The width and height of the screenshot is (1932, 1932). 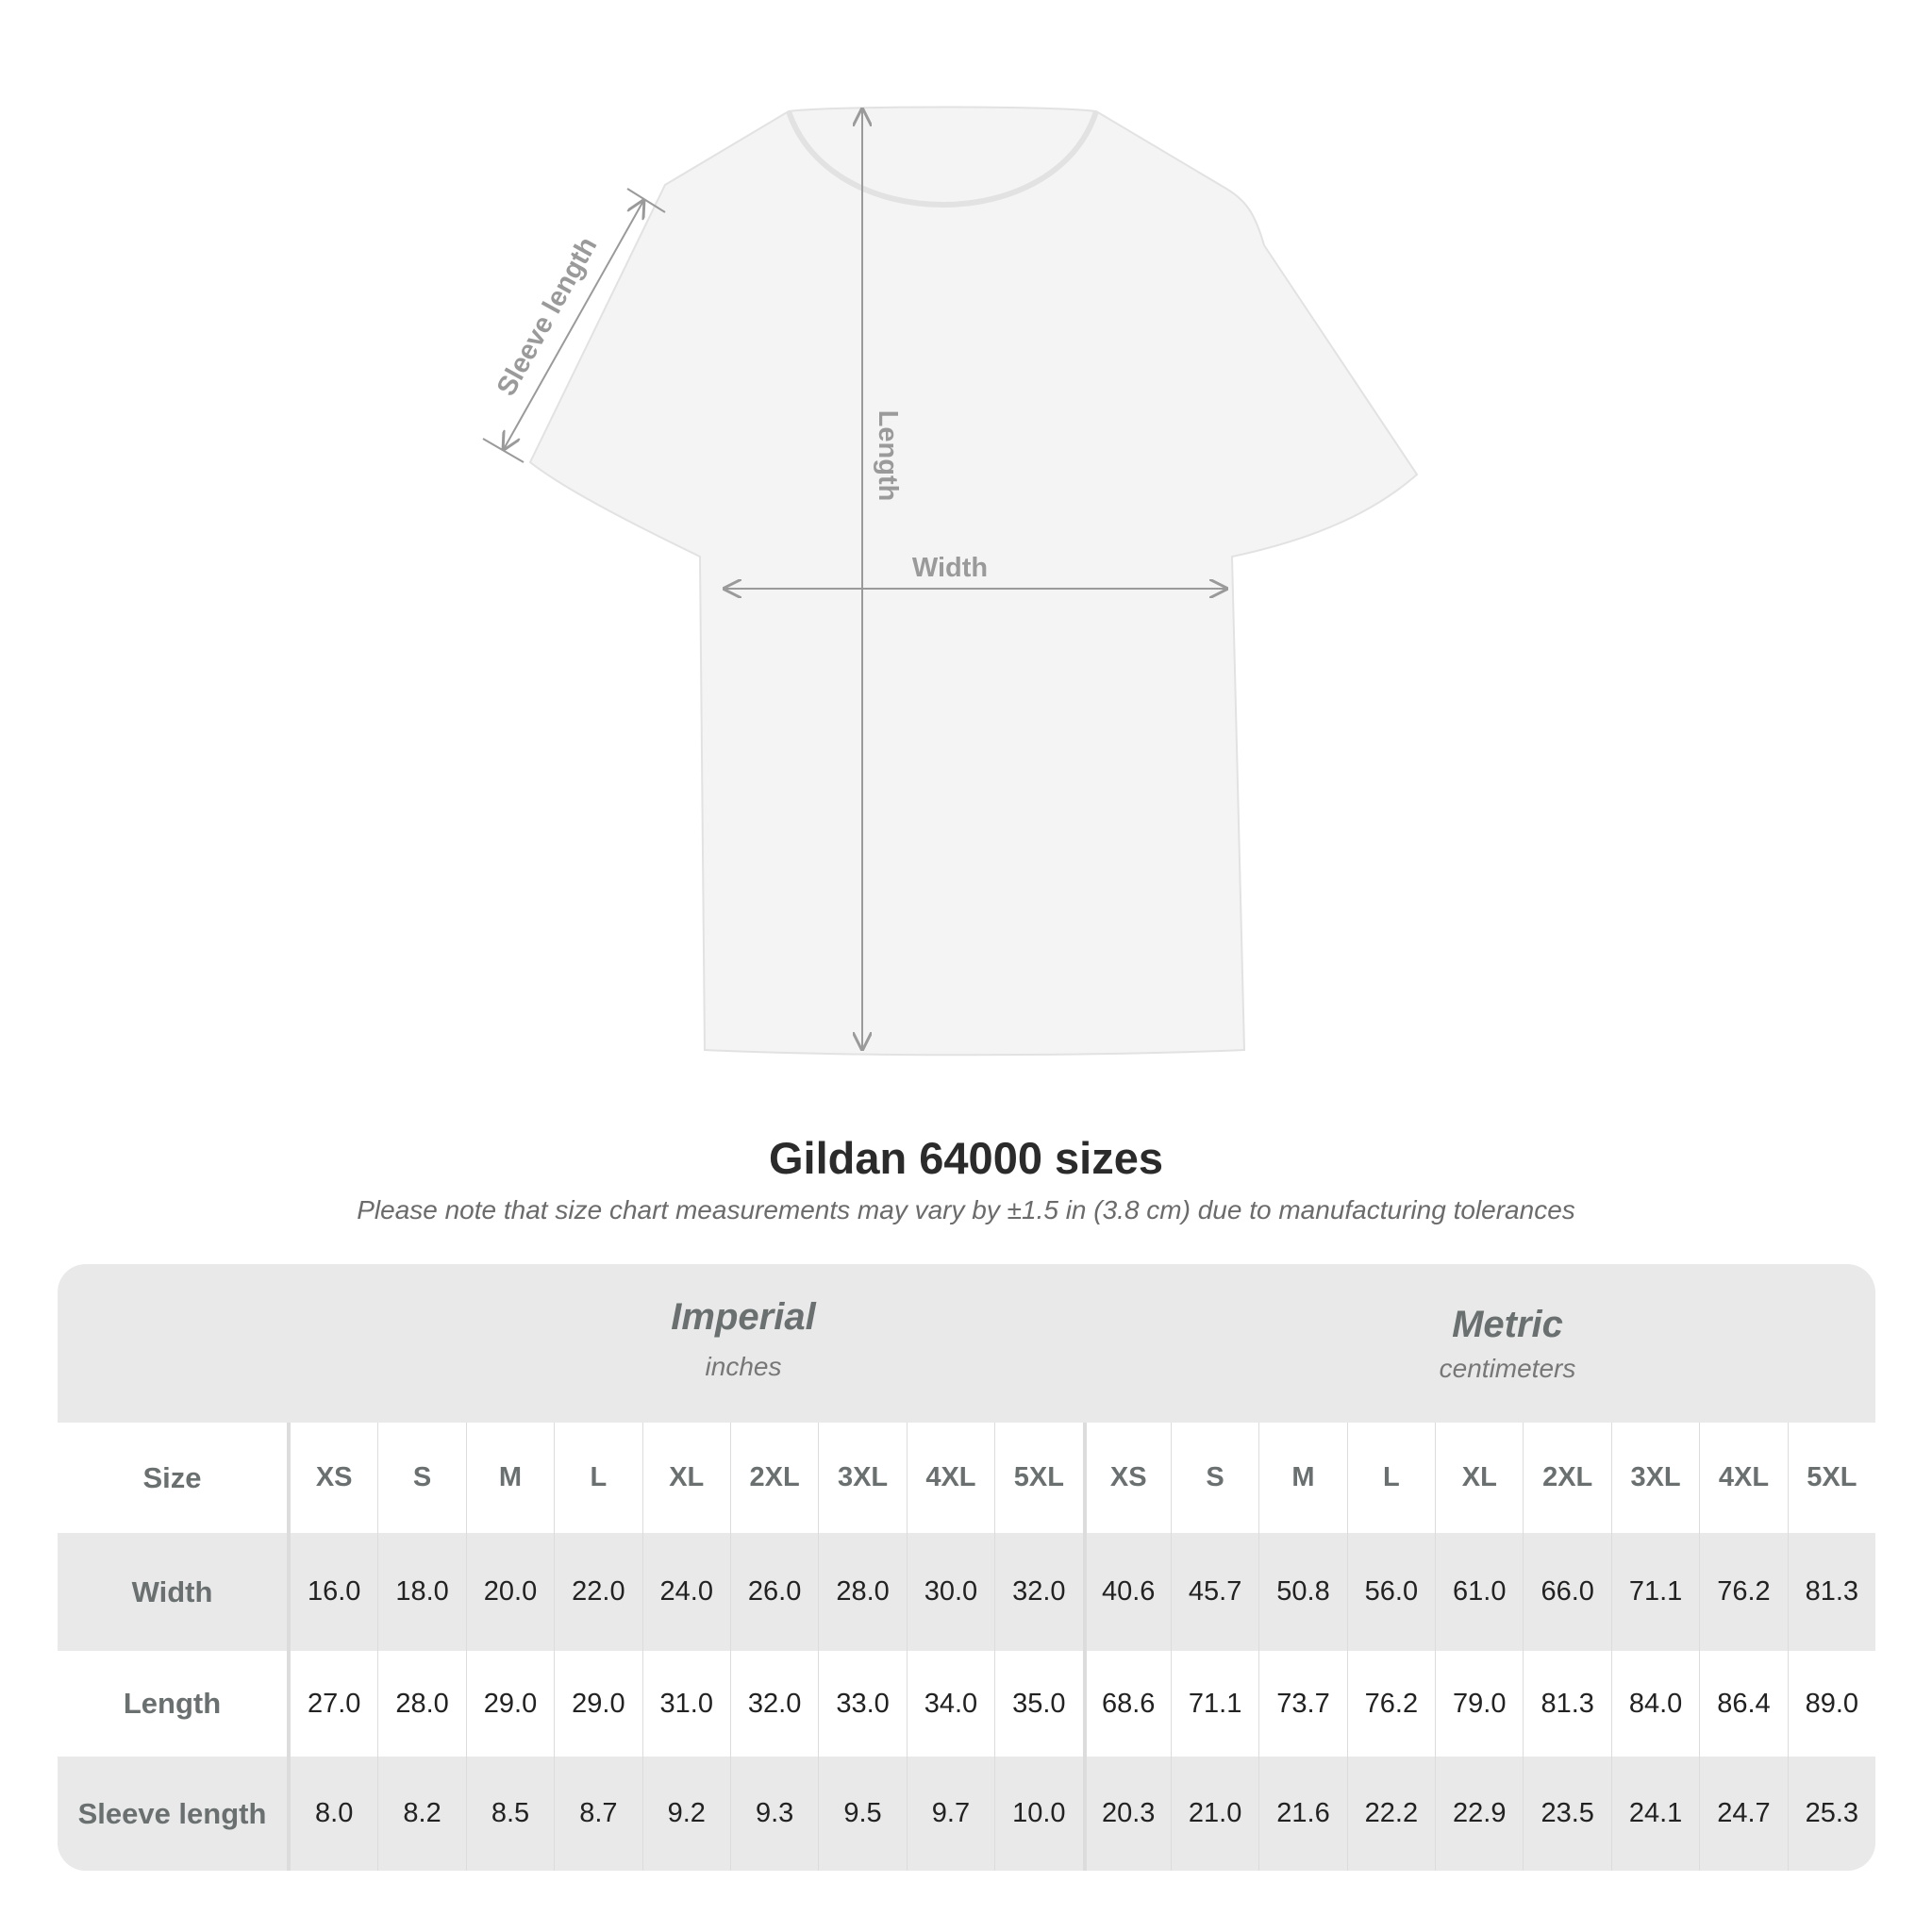 I want to click on value-cell: 26.0, so click(x=773, y=1592).